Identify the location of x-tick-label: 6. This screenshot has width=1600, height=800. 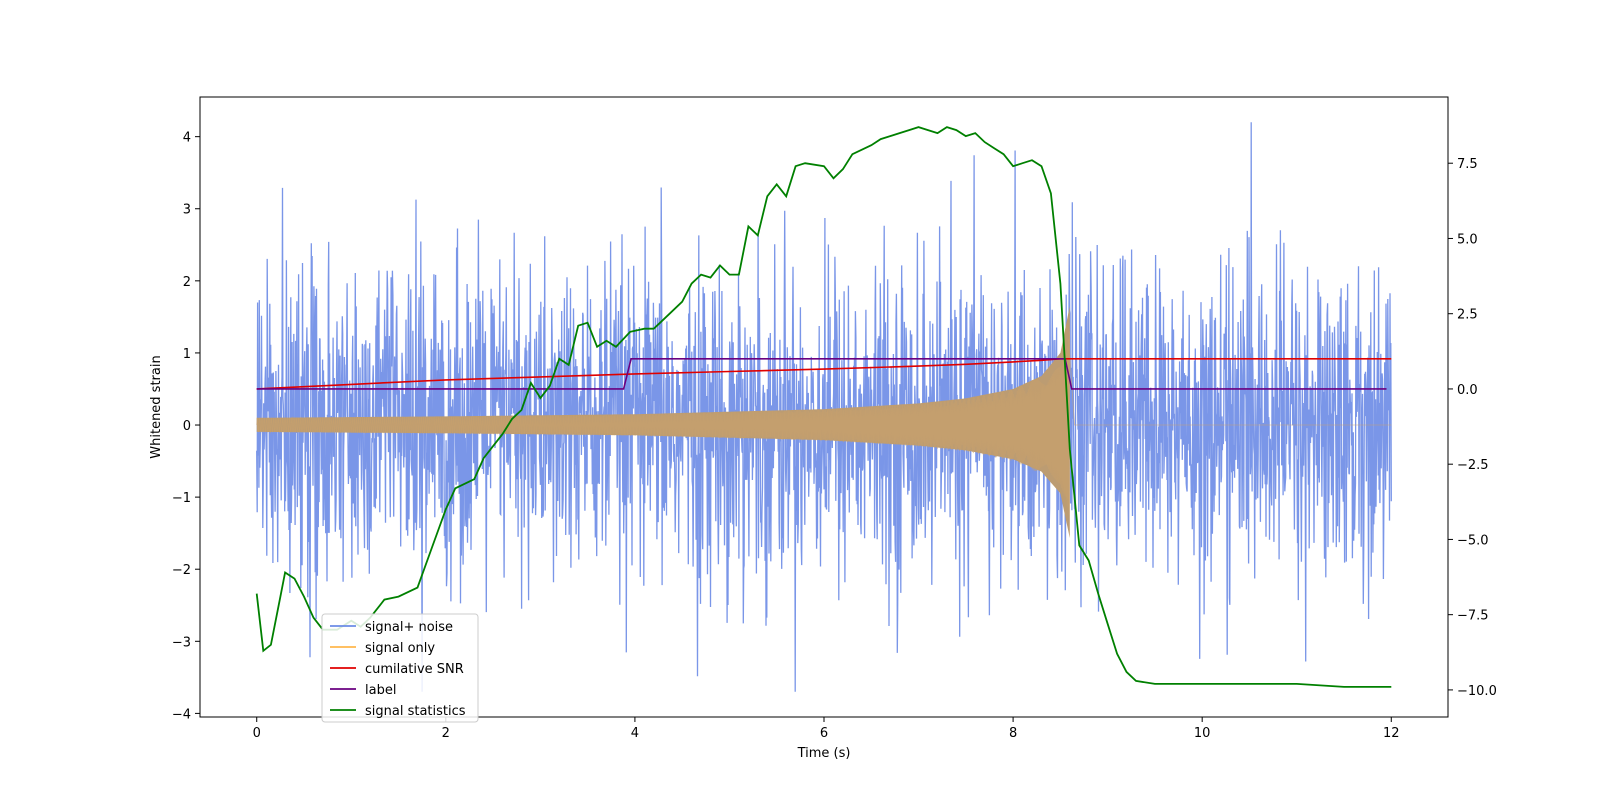
(824, 733).